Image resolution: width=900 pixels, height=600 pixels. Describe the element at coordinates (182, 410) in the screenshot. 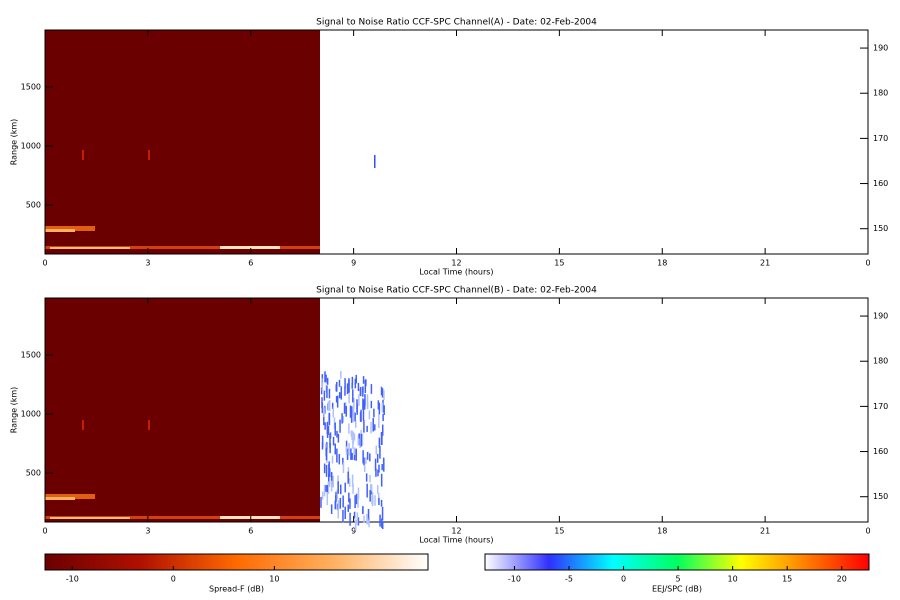

I see `heatmap-b` at that location.